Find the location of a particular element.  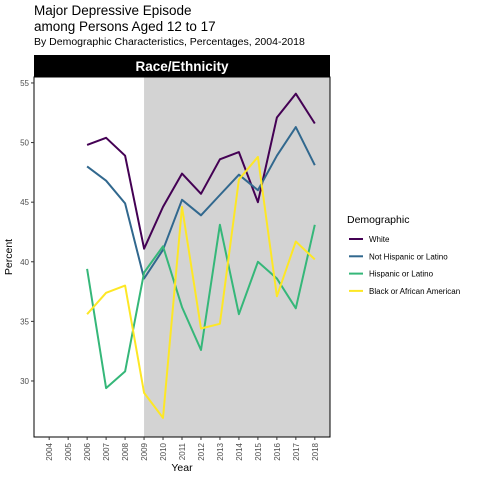

x-tick-label: 2013 is located at coordinates (220, 451).